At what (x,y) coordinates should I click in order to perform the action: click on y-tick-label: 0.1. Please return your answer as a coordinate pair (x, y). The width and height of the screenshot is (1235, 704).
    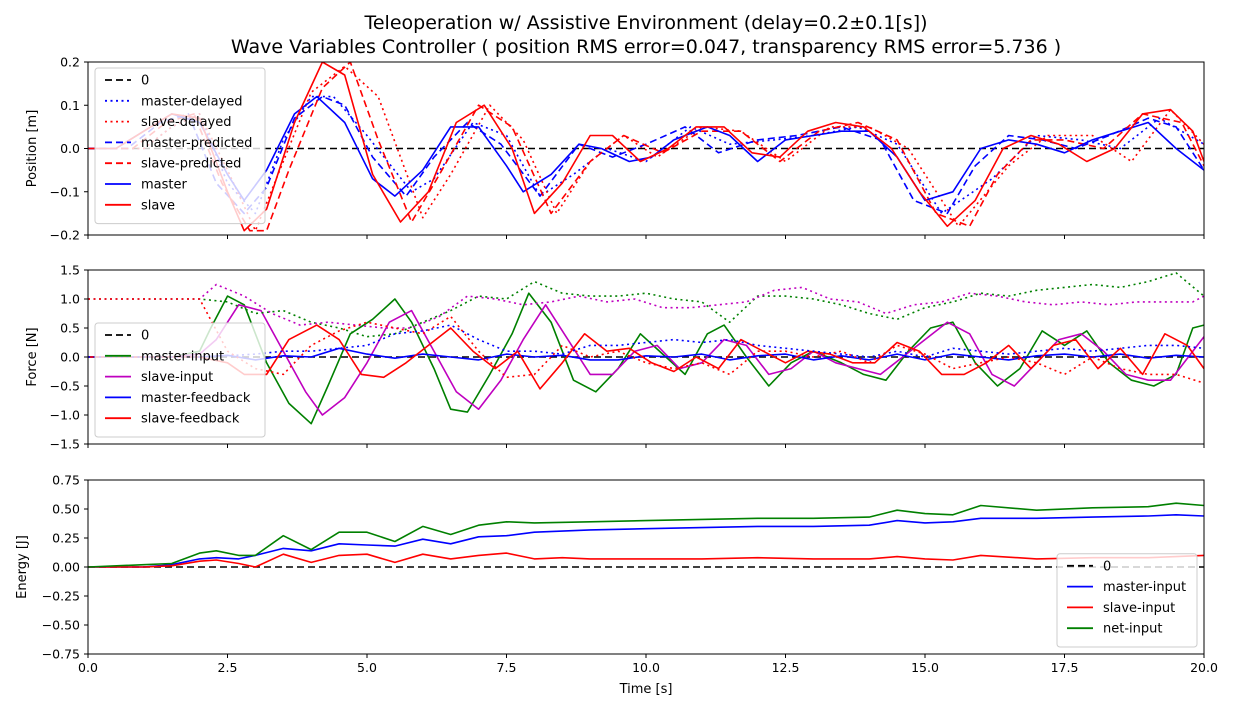
    Looking at the image, I should click on (70, 105).